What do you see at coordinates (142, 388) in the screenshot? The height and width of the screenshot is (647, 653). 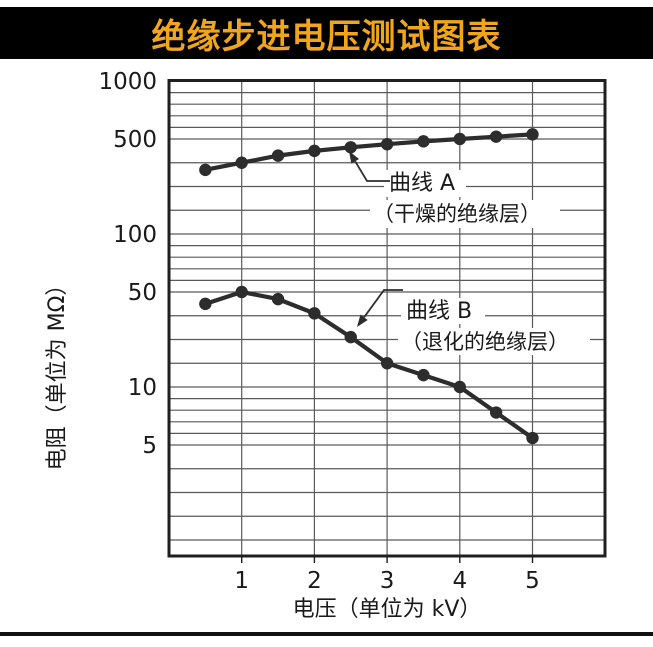 I see `y-tick-label: 10` at bounding box center [142, 388].